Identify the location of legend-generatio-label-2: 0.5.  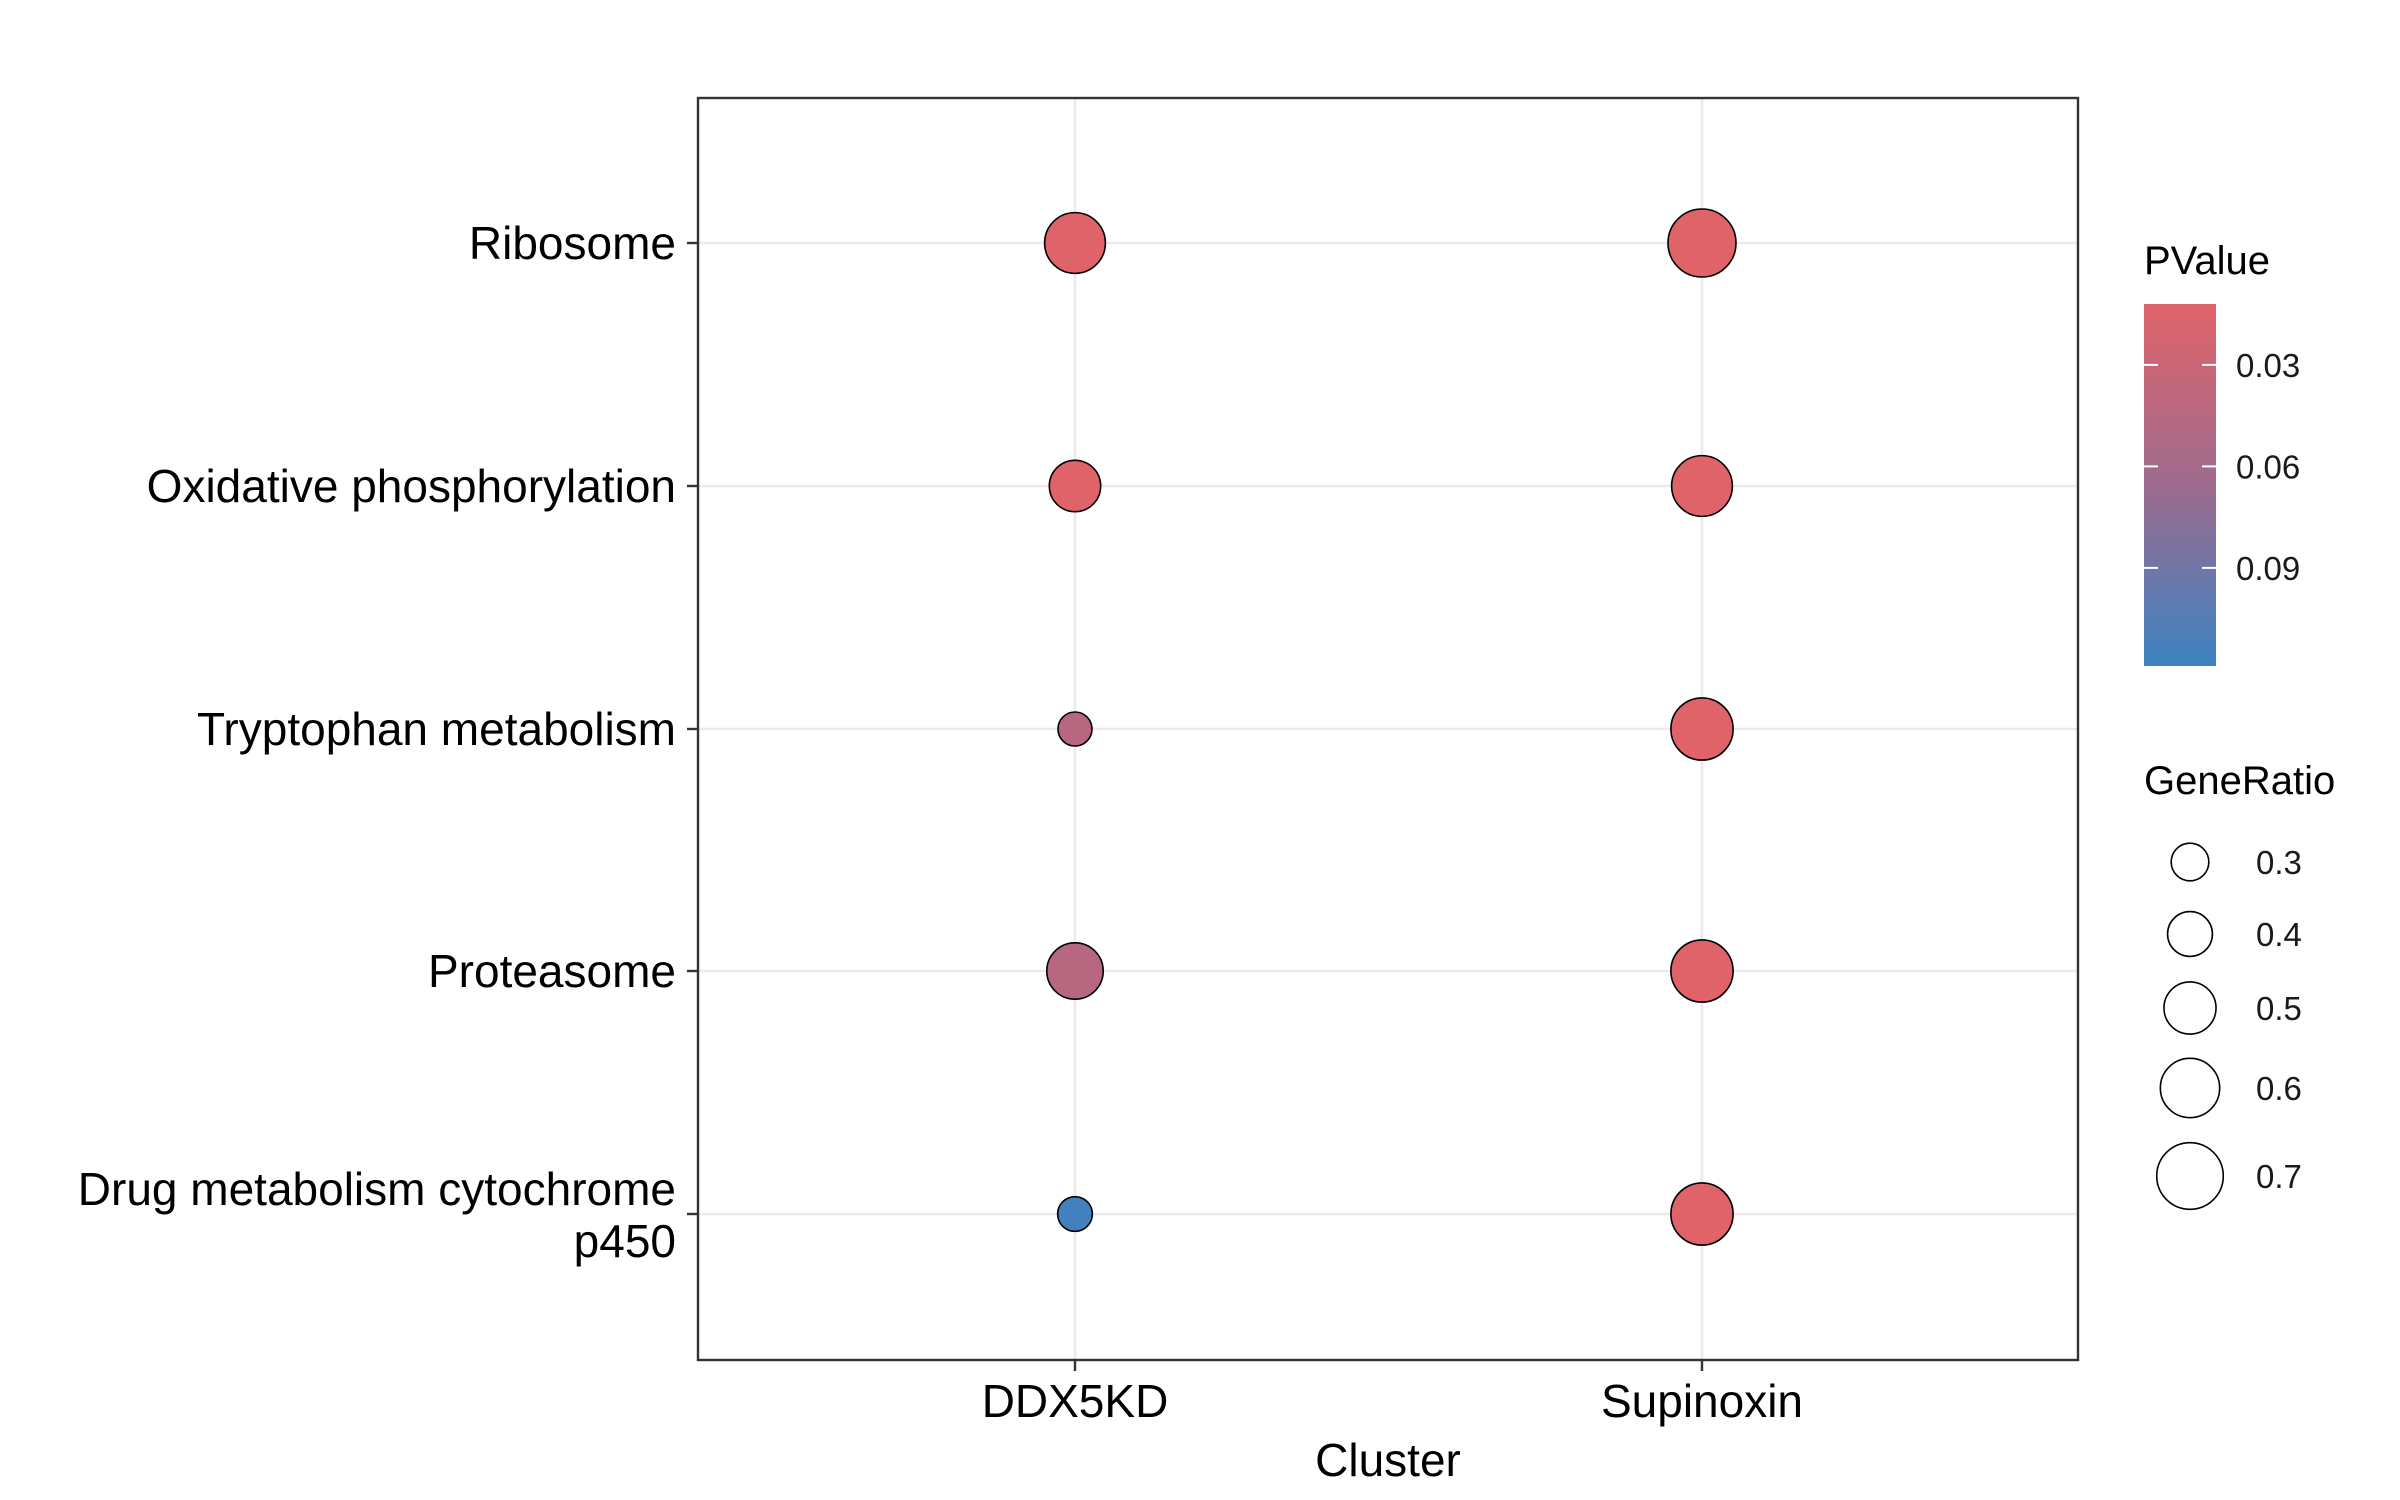
(2279, 1008).